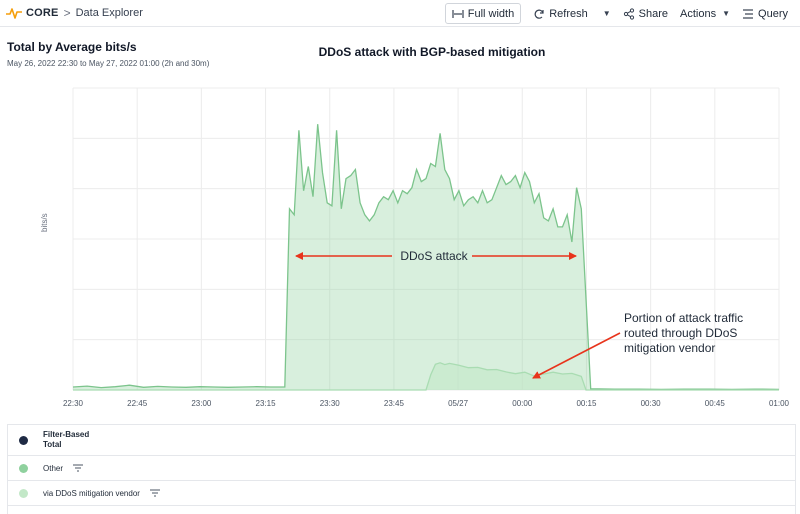 This screenshot has width=800, height=514. What do you see at coordinates (628, 13) in the screenshot?
I see `share-icon` at bounding box center [628, 13].